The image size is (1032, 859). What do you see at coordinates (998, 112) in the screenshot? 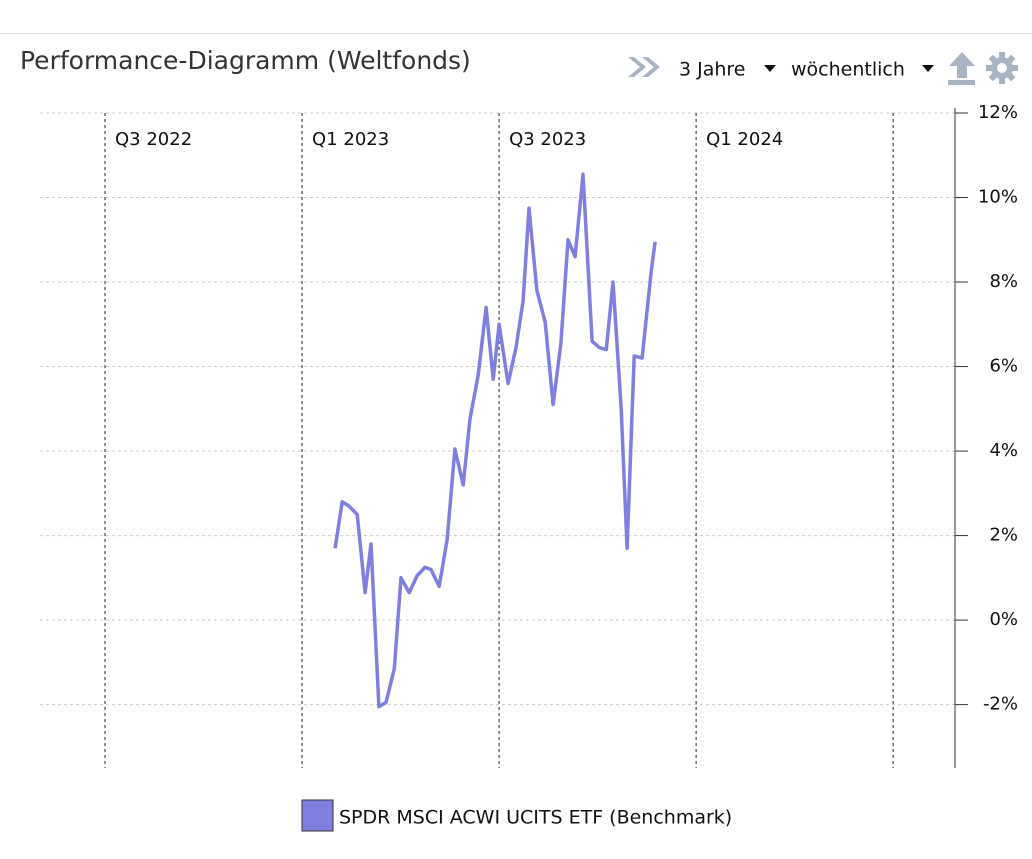
I see `y-tick-label: 12%` at bounding box center [998, 112].